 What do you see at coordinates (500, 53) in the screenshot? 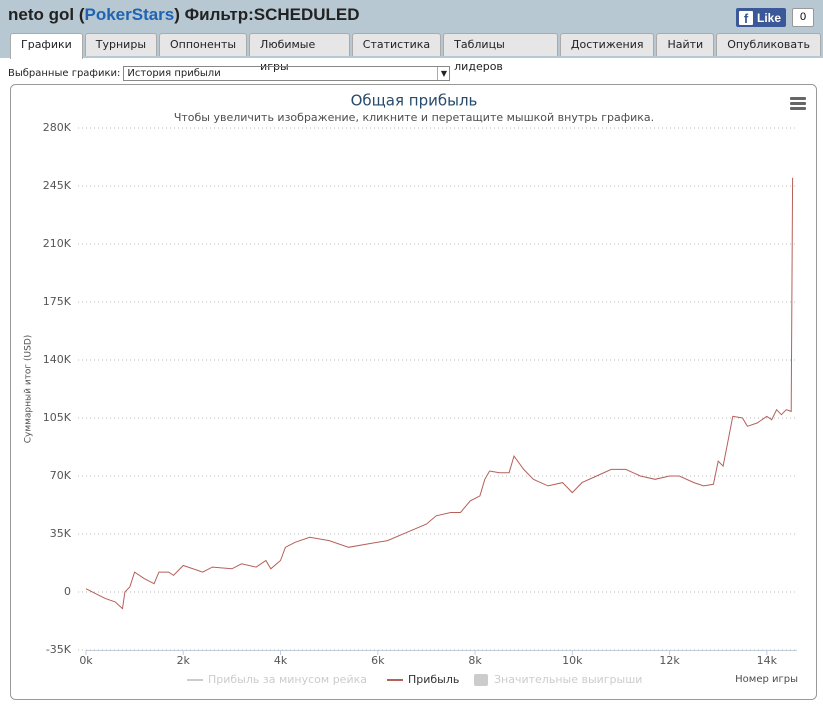
I see `tab: Таблицы лидеров` at bounding box center [500, 53].